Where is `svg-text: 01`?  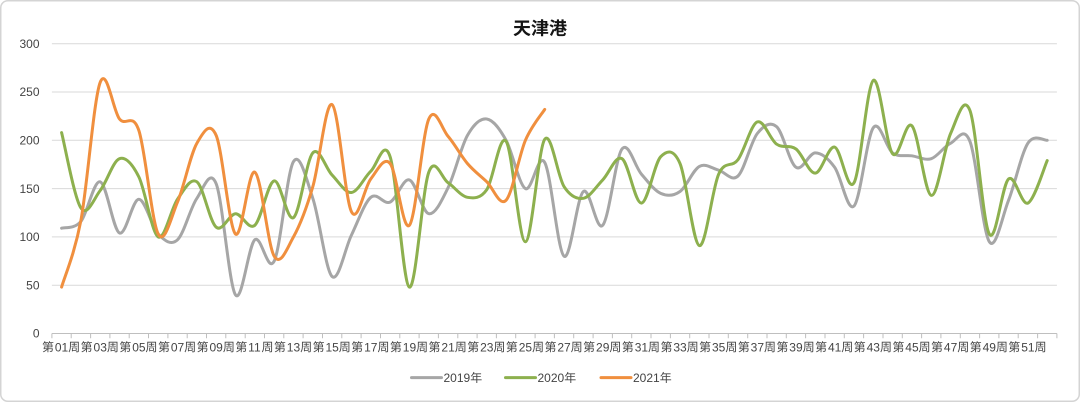
svg-text: 01 is located at coordinates (62, 347).